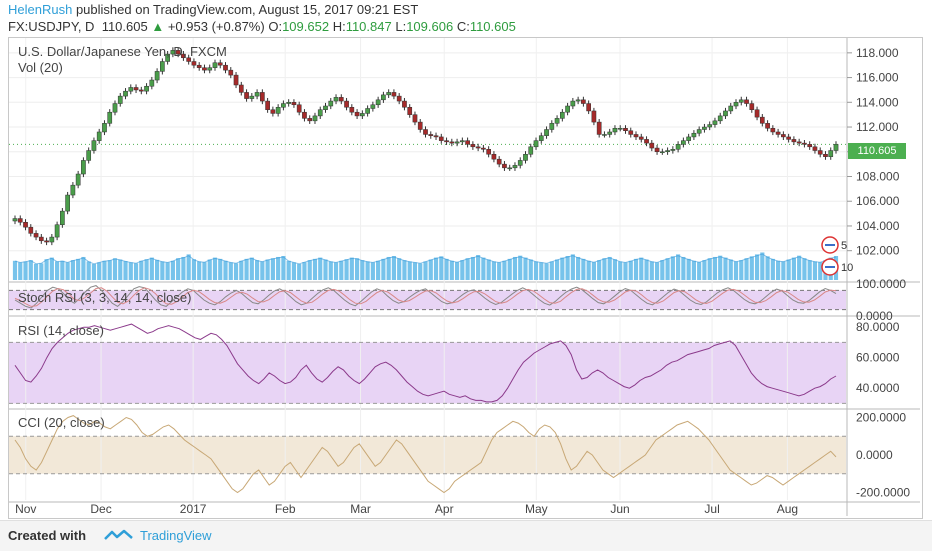 This screenshot has width=932, height=551. What do you see at coordinates (427, 373) in the screenshot?
I see `rsi-band` at bounding box center [427, 373].